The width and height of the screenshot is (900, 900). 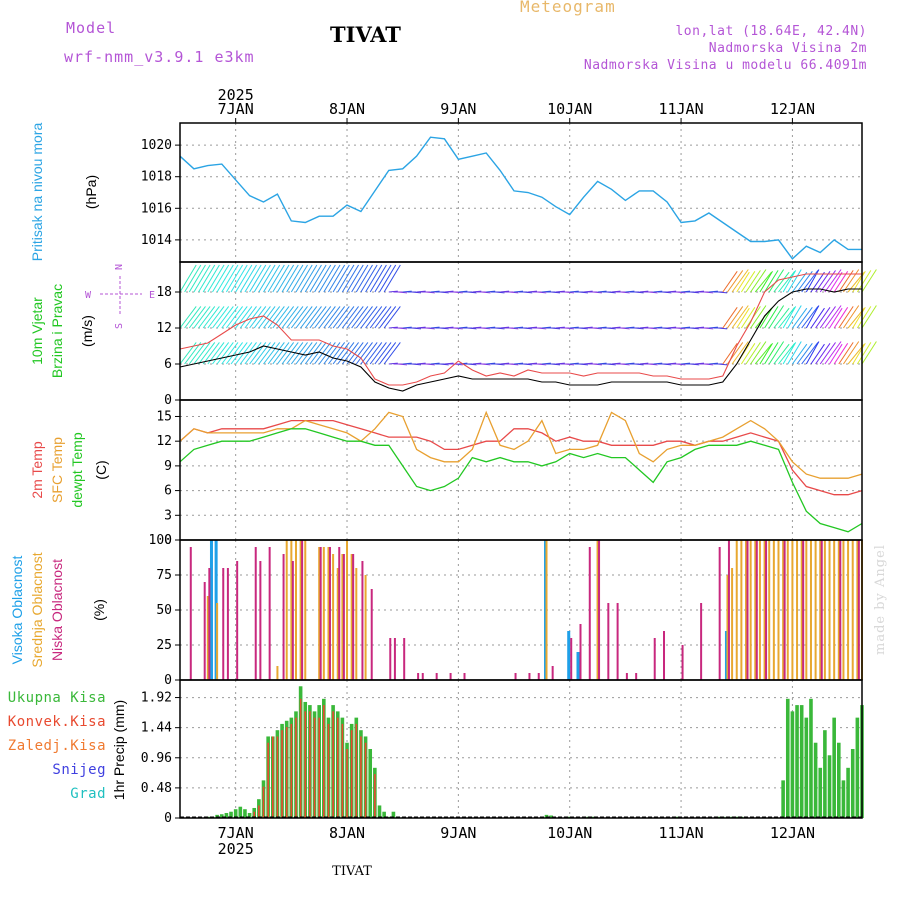 What do you see at coordinates (156, 145) in the screenshot?
I see `y-tick-label: 1020` at bounding box center [156, 145].